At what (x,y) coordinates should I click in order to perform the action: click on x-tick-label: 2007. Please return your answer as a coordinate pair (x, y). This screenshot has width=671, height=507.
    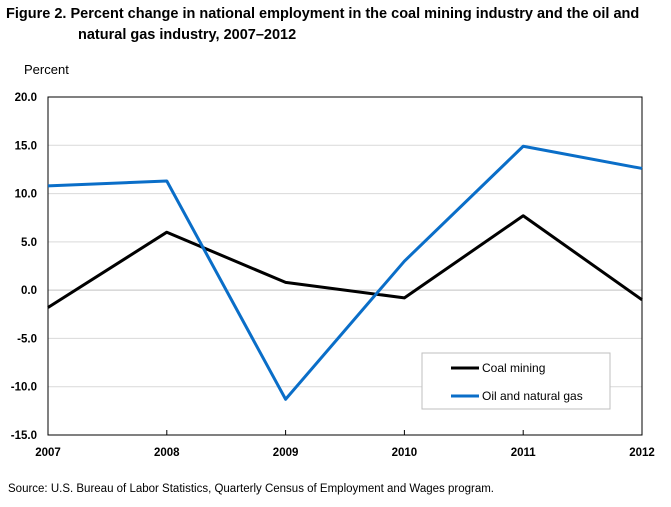
    Looking at the image, I should click on (48, 453).